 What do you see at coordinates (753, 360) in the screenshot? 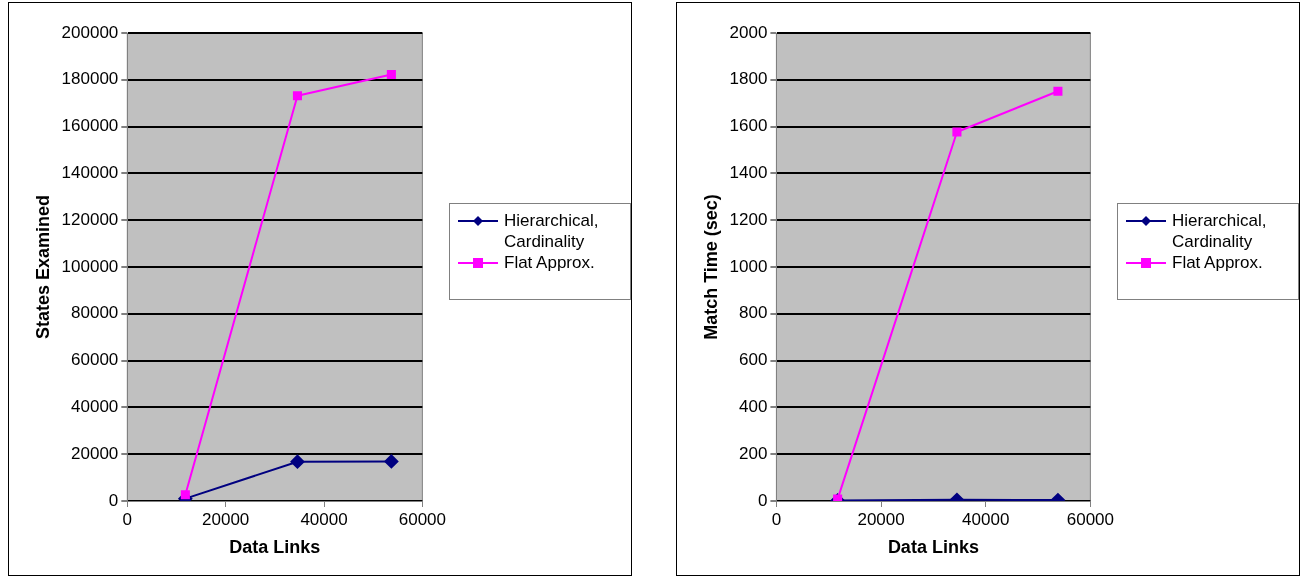
I see `y-tick-label: 600` at bounding box center [753, 360].